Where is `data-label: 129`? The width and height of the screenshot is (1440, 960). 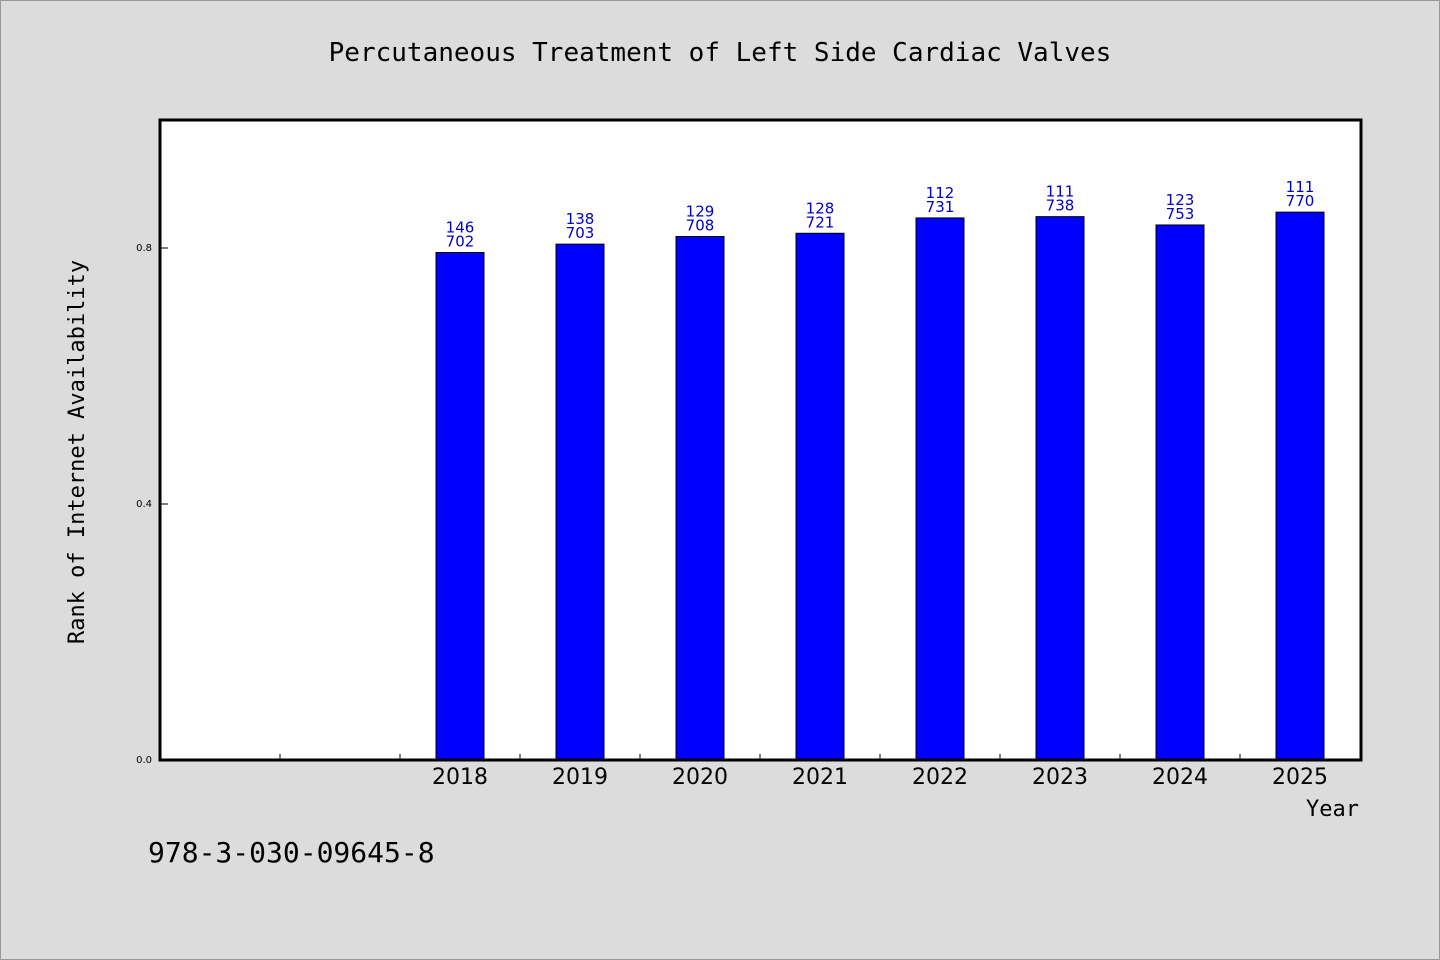 data-label: 129 is located at coordinates (700, 211).